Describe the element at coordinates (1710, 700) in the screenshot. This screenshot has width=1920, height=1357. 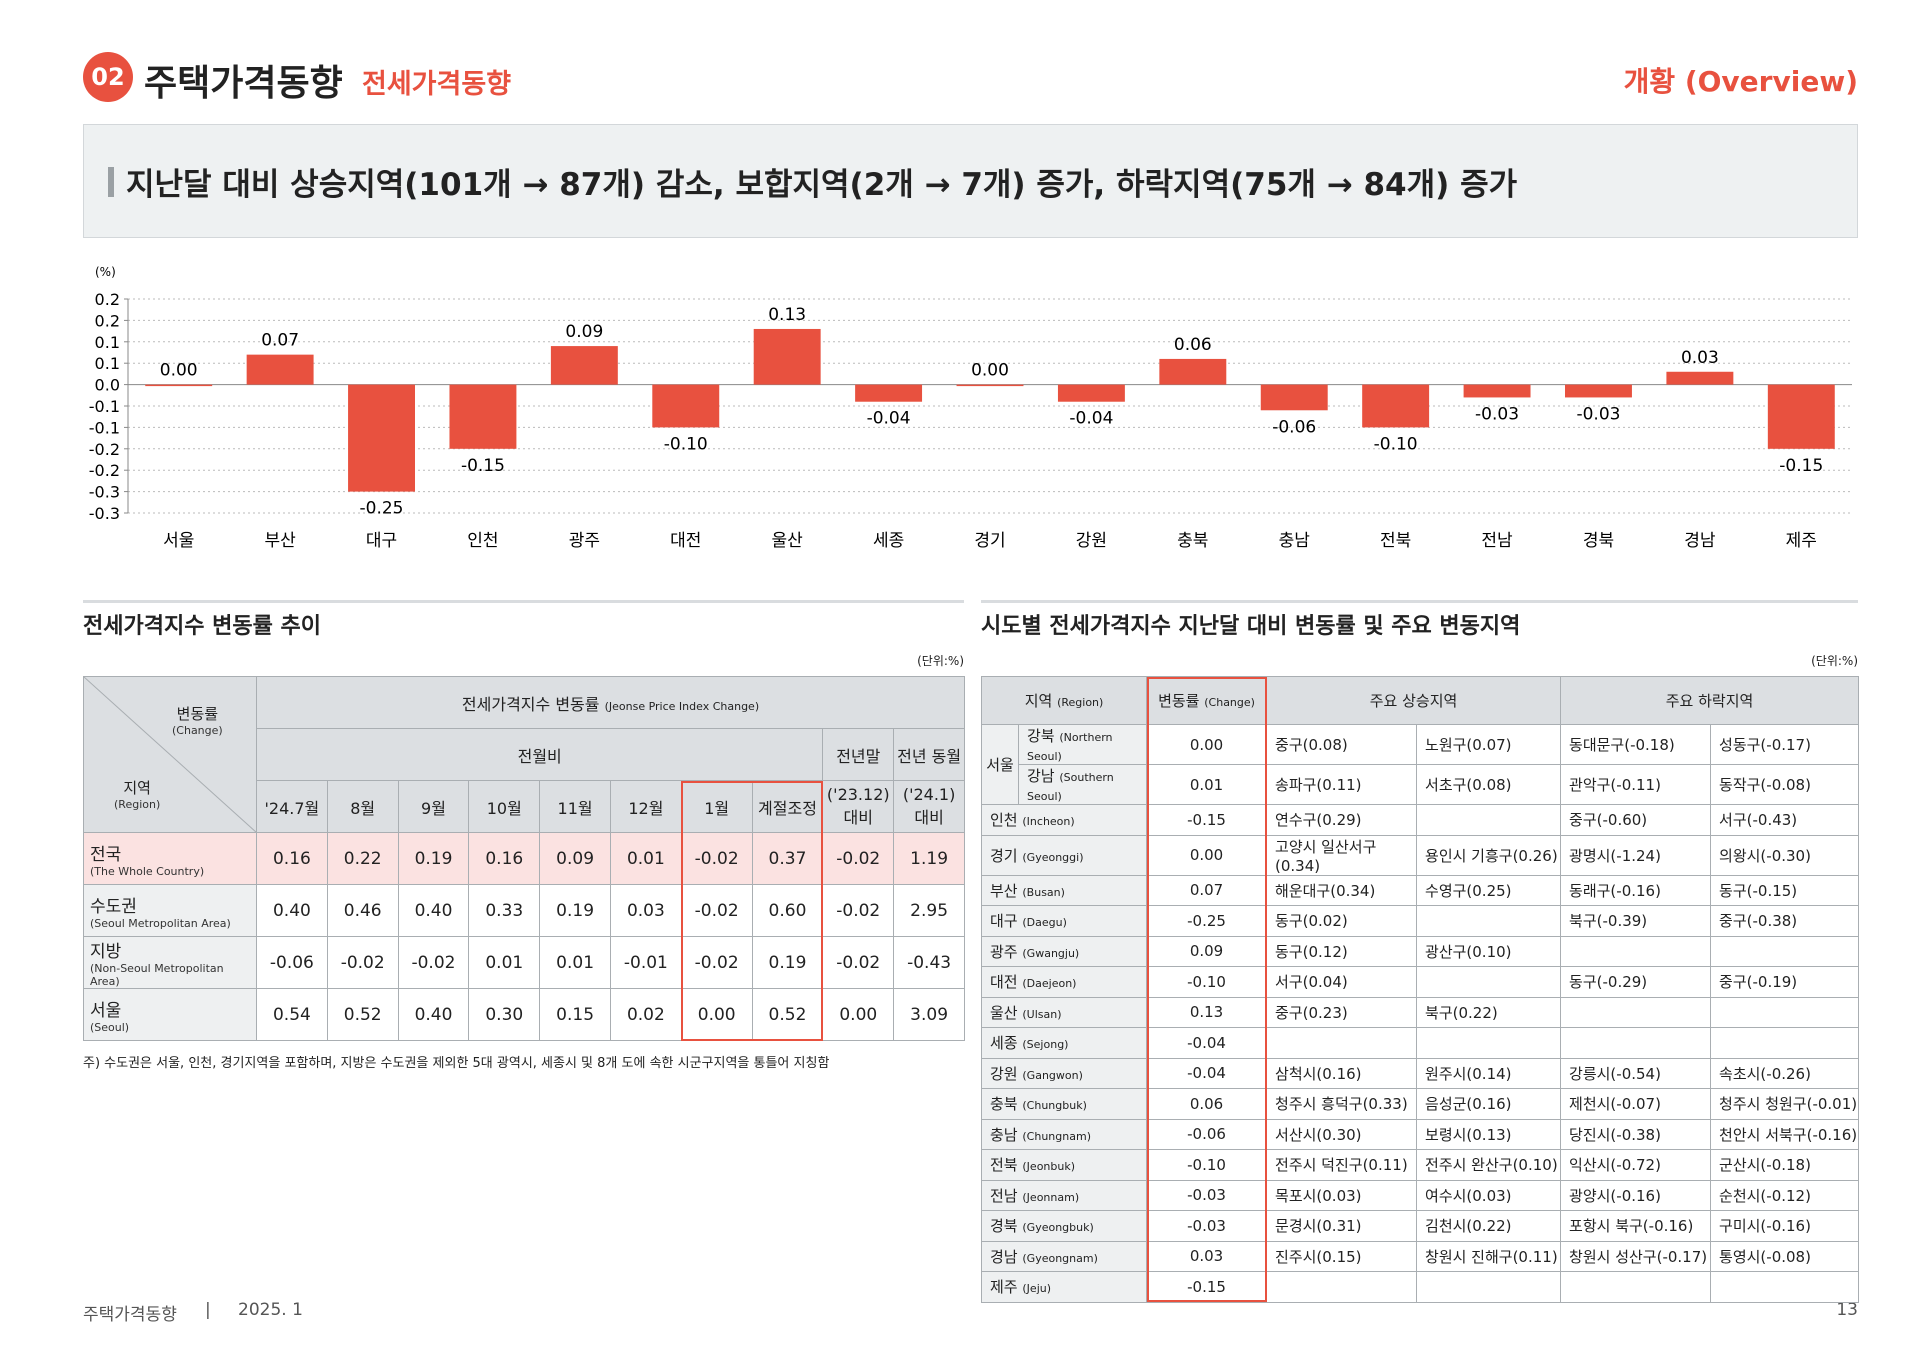
I see `header-cell: 주요 하락지역` at that location.